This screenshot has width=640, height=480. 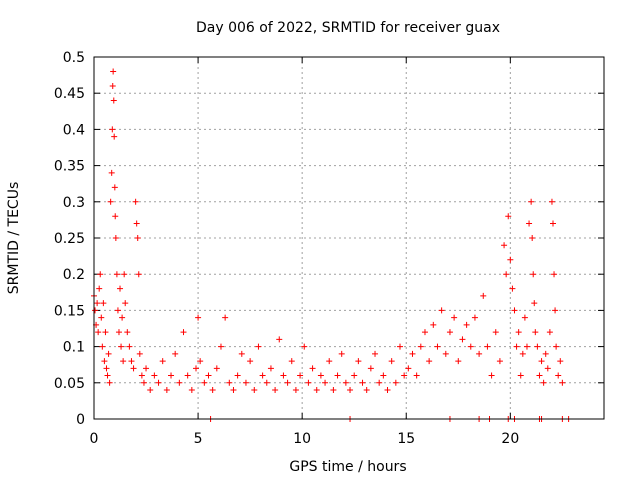 What do you see at coordinates (406, 439) in the screenshot?
I see `x-tick-label: 15` at bounding box center [406, 439].